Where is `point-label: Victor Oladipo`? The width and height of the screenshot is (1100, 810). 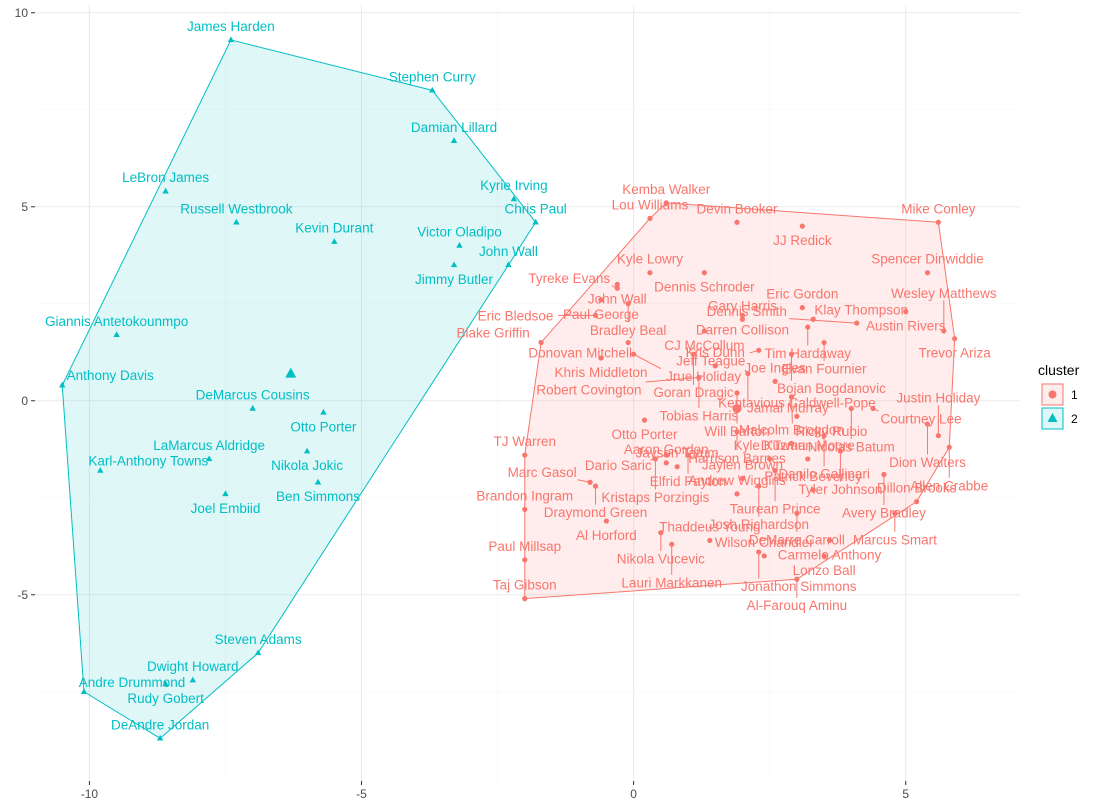 point-label: Victor Oladipo is located at coordinates (459, 232).